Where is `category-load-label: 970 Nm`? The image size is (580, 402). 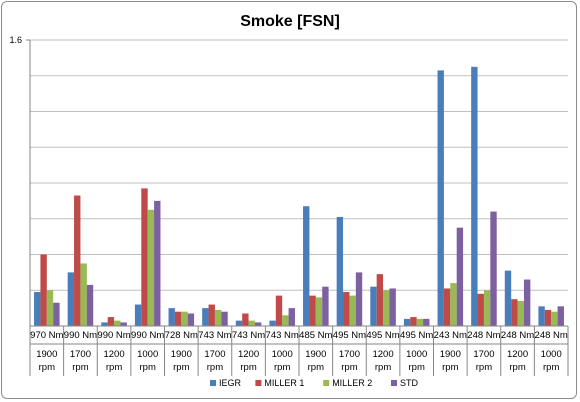 category-load-label: 970 Nm is located at coordinates (46, 335).